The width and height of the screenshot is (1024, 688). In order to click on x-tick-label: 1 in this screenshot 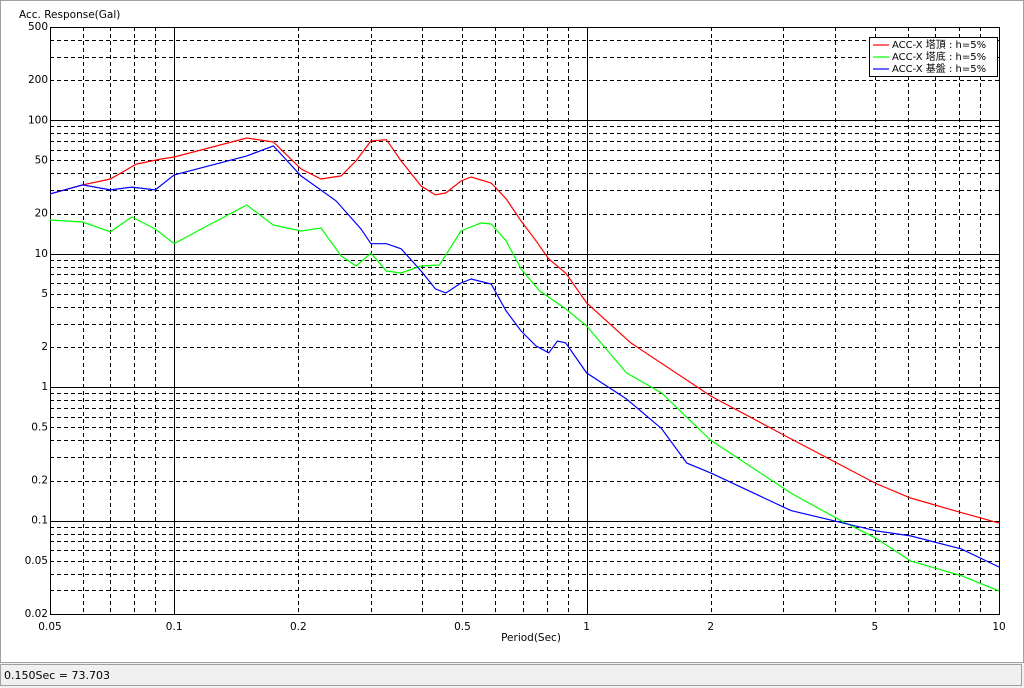, I will do `click(586, 627)`.